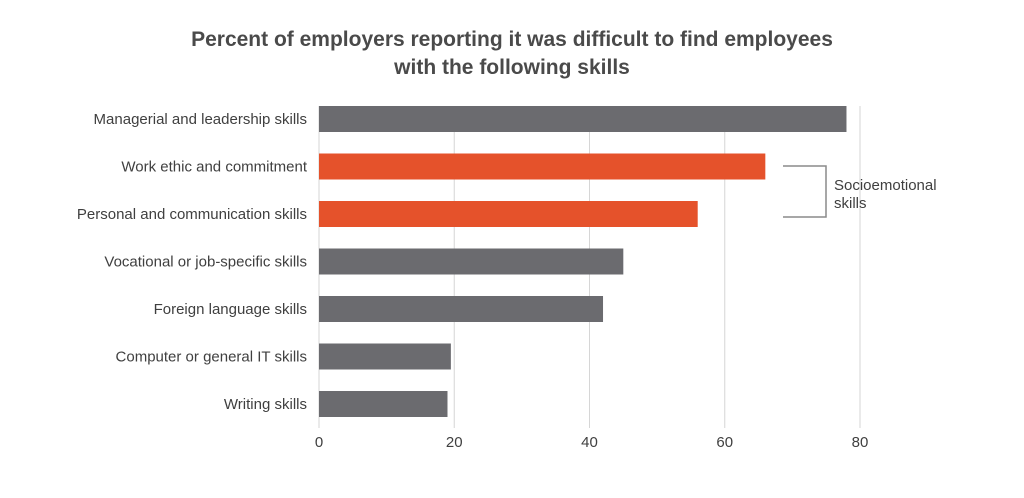  Describe the element at coordinates (211, 357) in the screenshot. I see `category-label-6: Computer or general IT skills` at that location.